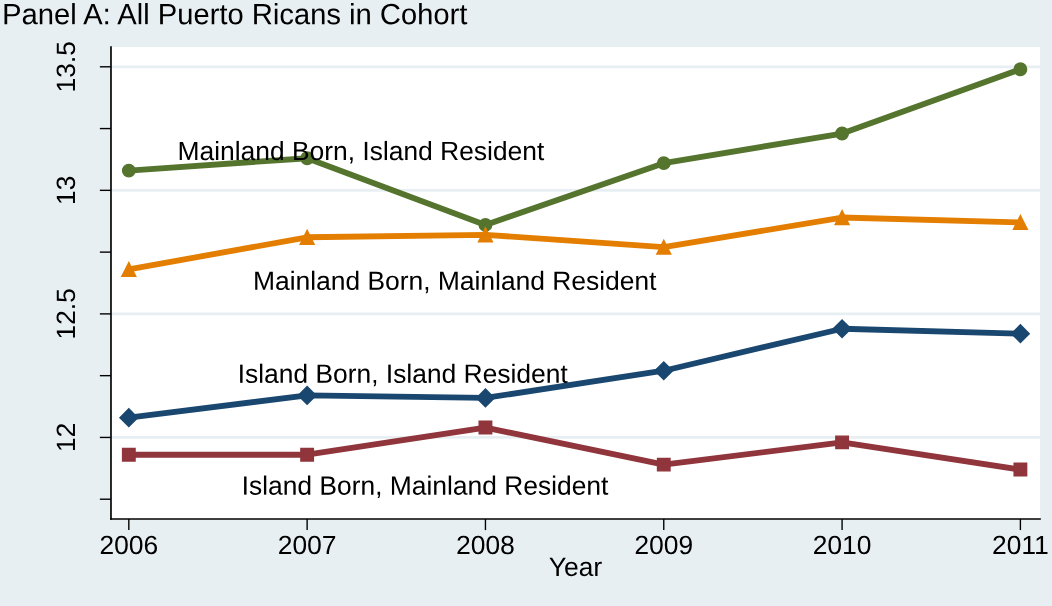 The image size is (1052, 606). What do you see at coordinates (426, 487) in the screenshot?
I see `series-label: Island Born, Mainland Resident` at bounding box center [426, 487].